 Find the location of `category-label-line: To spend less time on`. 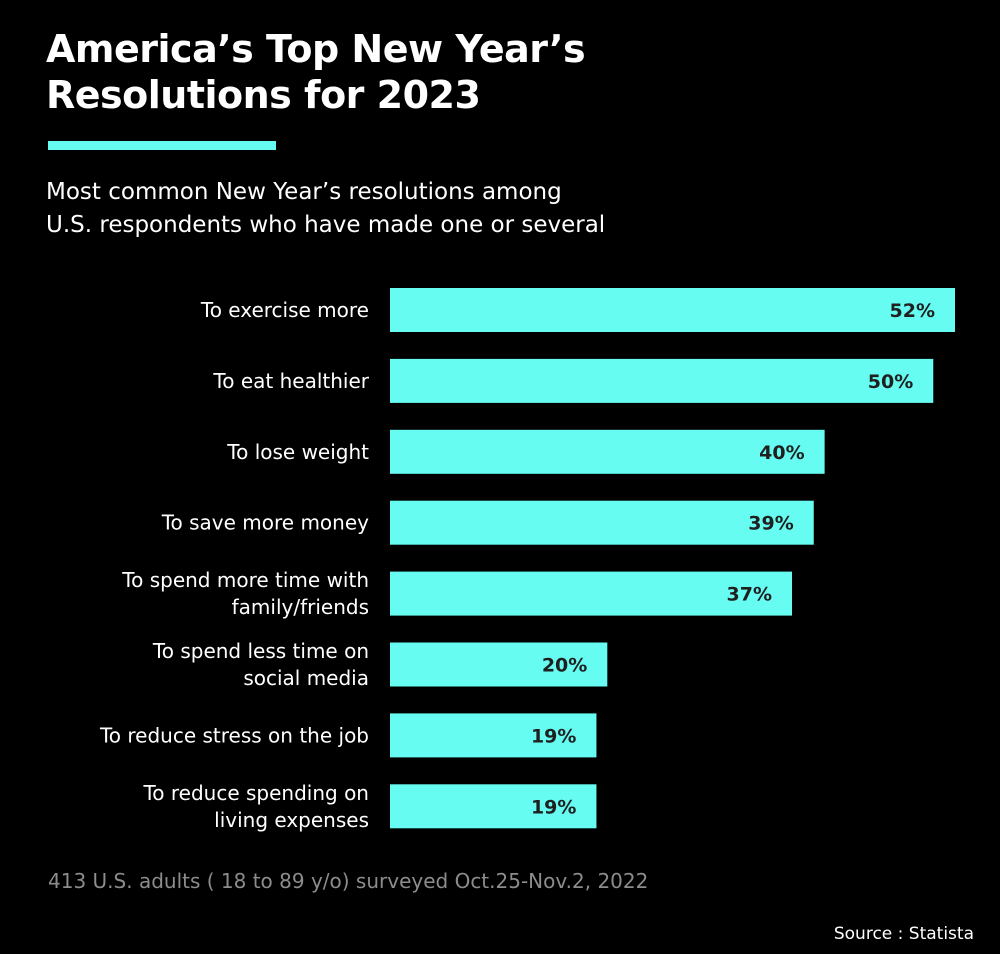

category-label-line: To spend less time on is located at coordinates (260, 651).